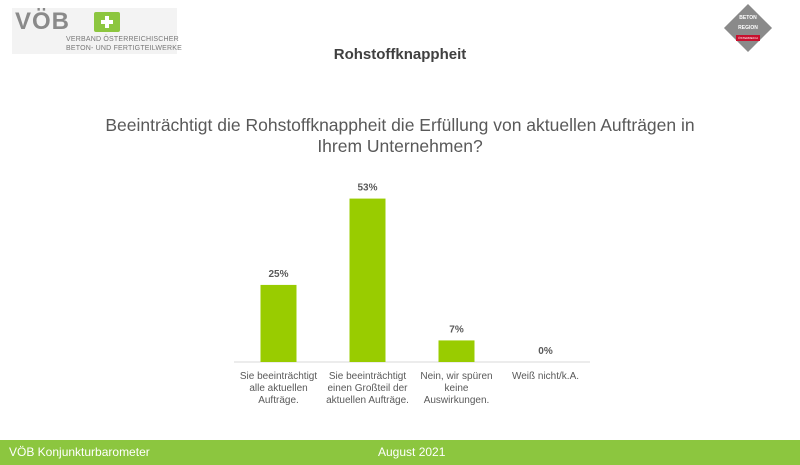 The image size is (800, 465). Describe the element at coordinates (43, 21) in the screenshot. I see `logo-wordmark: VÖB` at that location.